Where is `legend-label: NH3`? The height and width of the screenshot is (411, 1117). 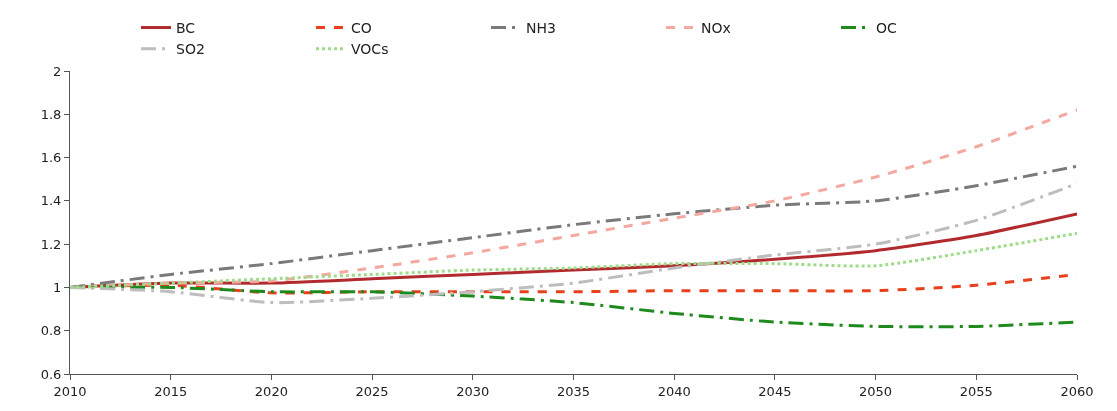
legend-label: NH3 is located at coordinates (541, 28).